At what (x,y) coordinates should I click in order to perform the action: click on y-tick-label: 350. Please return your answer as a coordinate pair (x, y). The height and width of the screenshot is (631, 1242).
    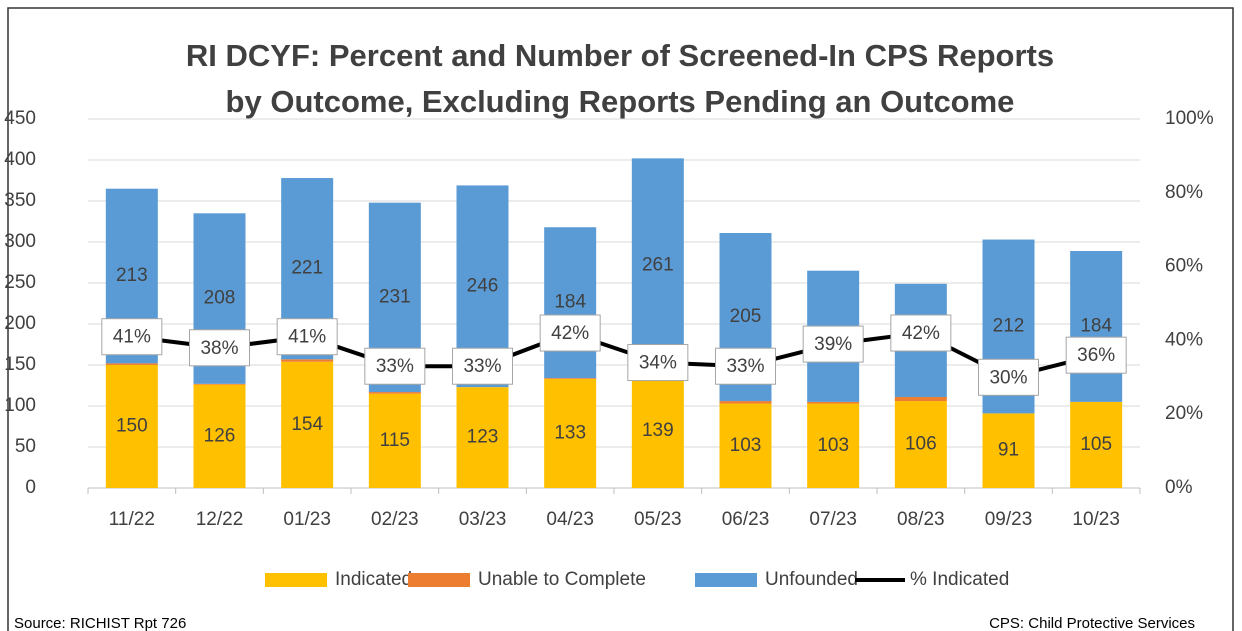
    Looking at the image, I should click on (20, 200).